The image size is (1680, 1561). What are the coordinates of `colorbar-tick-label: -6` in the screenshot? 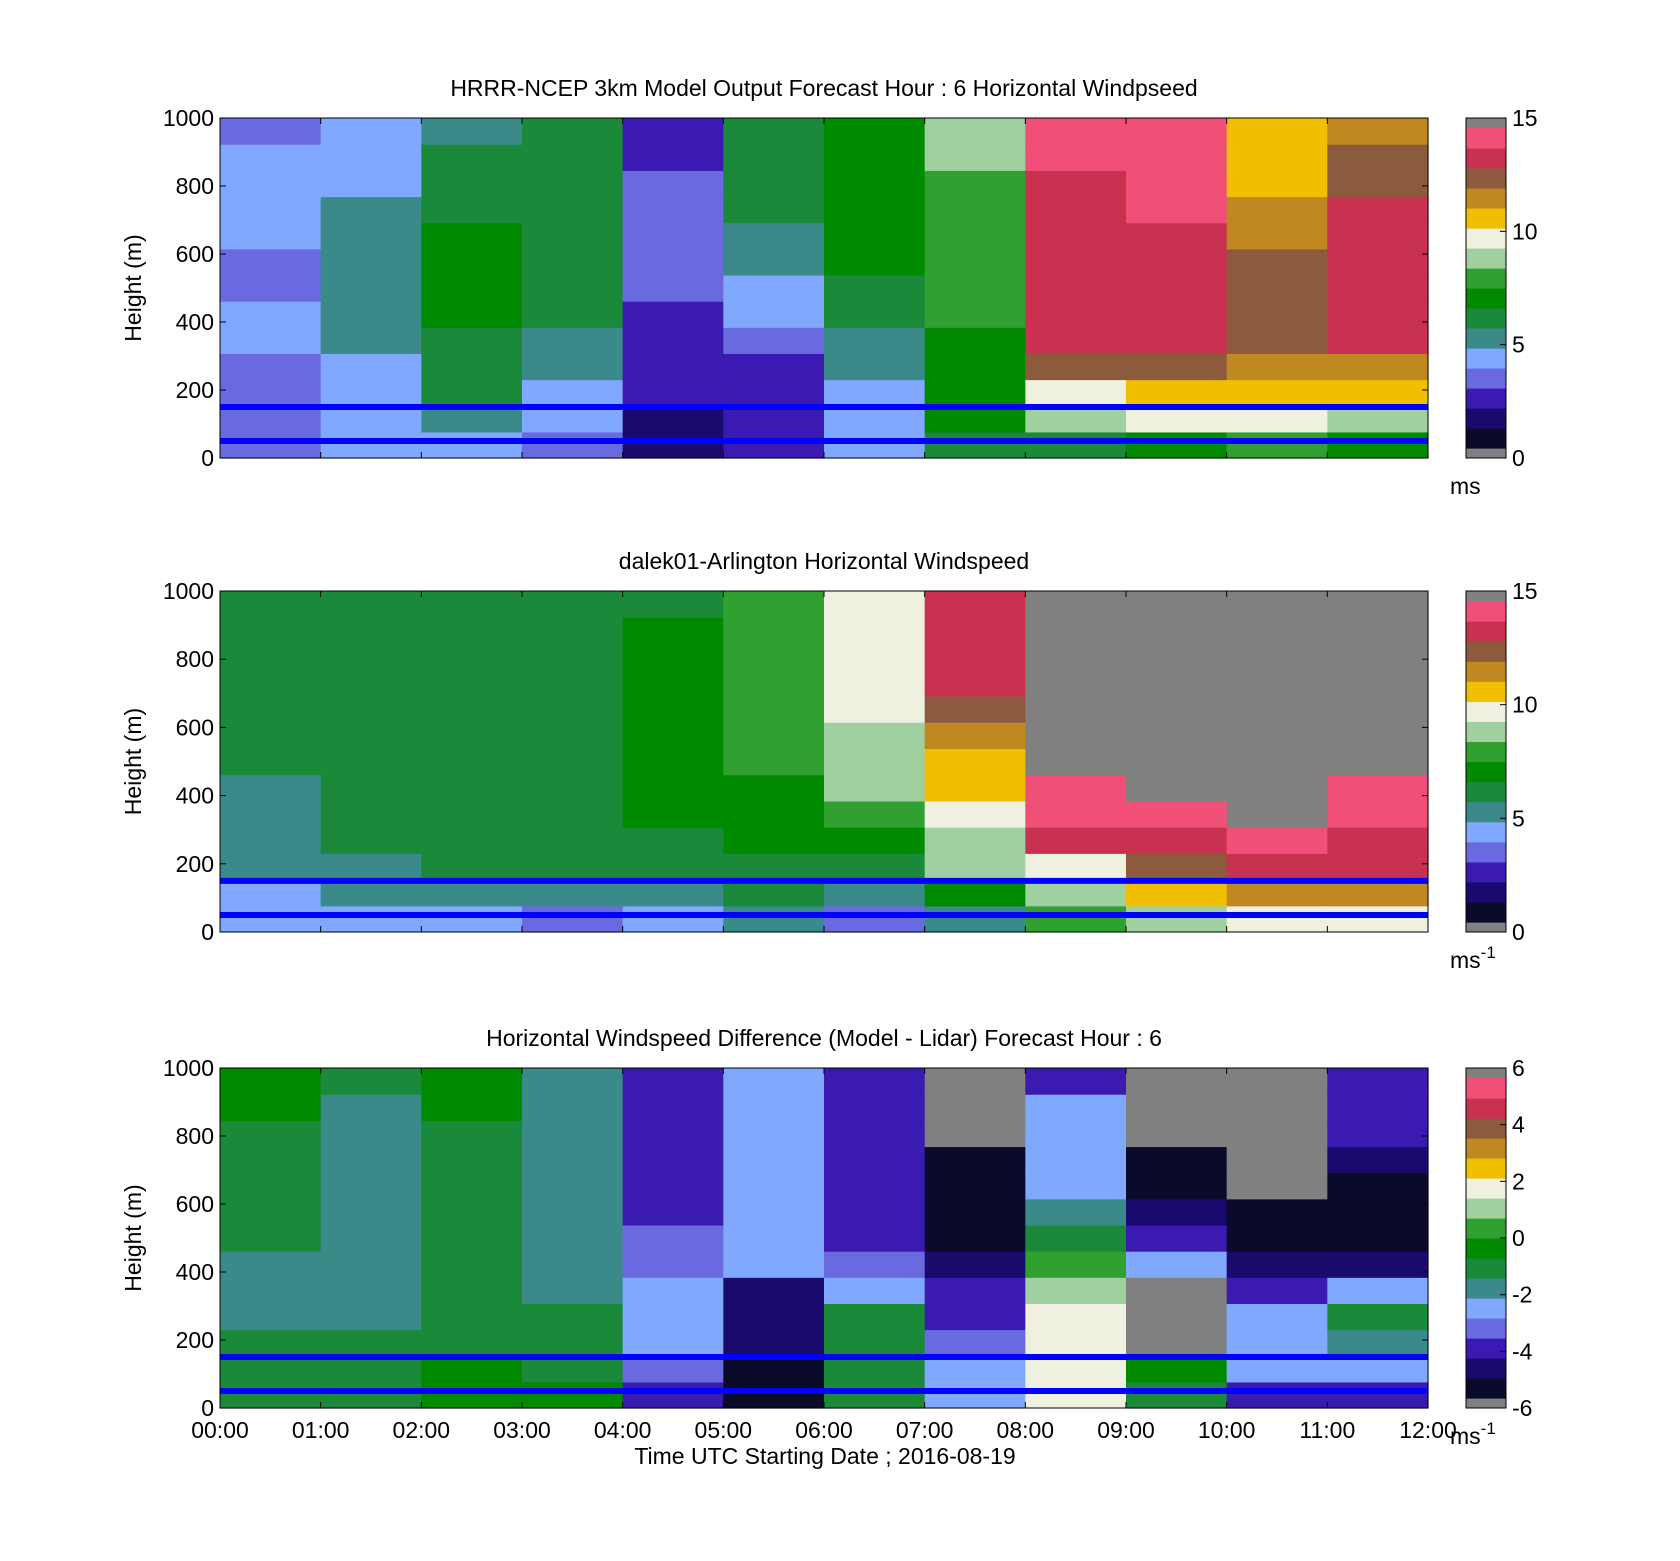 It's located at (1522, 1408).